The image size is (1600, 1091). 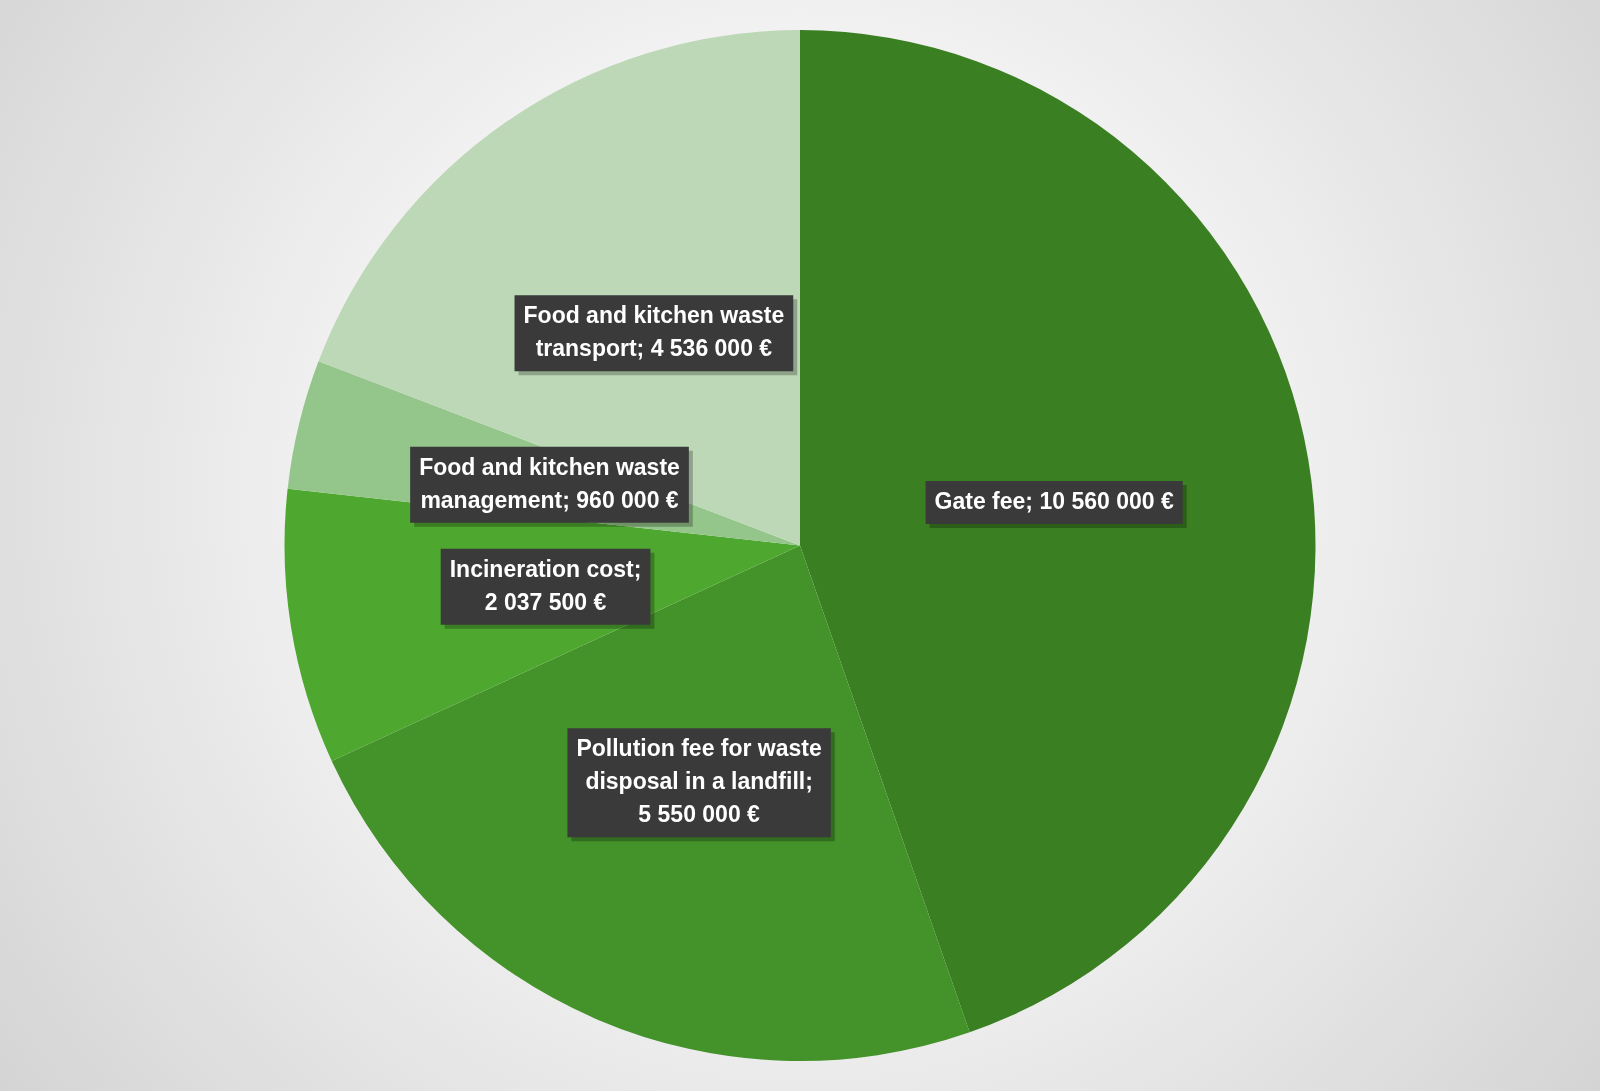 What do you see at coordinates (1054, 500) in the screenshot?
I see `slice-label: Gate fee; 10 560 000 €` at bounding box center [1054, 500].